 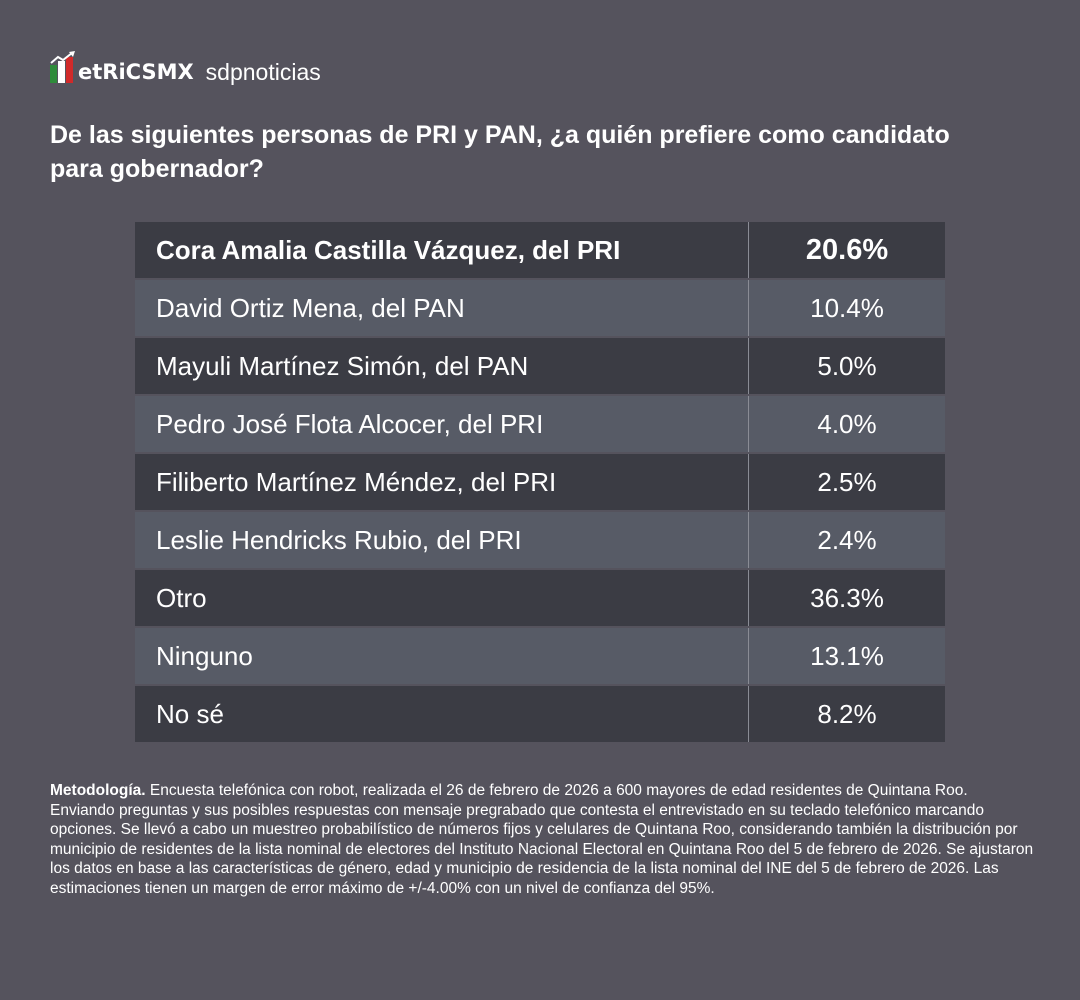 What do you see at coordinates (63, 68) in the screenshot?
I see `metricsmx-logo-icon` at bounding box center [63, 68].